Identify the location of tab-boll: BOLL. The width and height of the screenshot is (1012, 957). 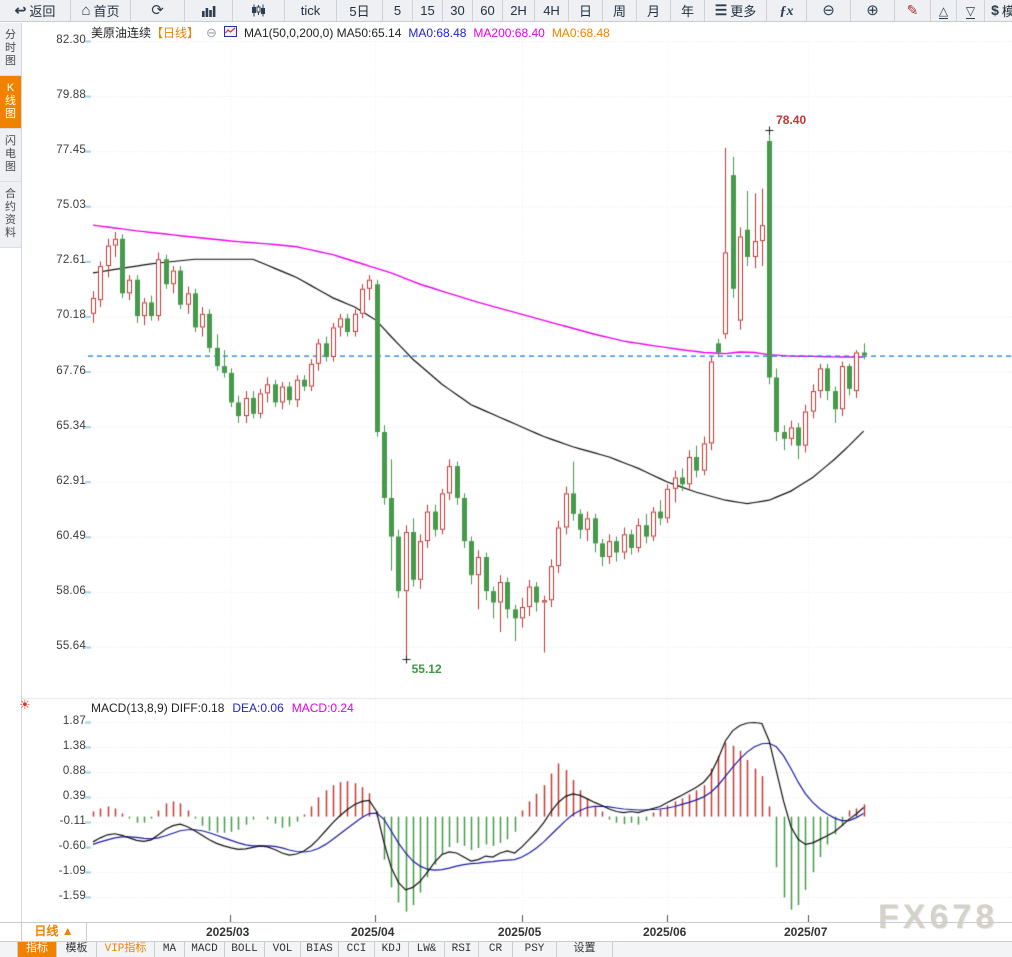
(245, 949).